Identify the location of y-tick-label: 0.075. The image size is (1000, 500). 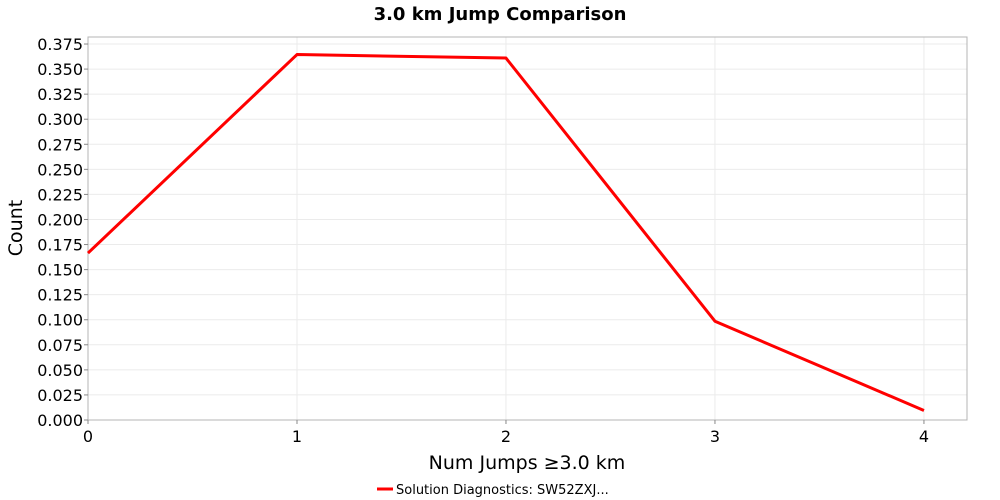
(60, 345).